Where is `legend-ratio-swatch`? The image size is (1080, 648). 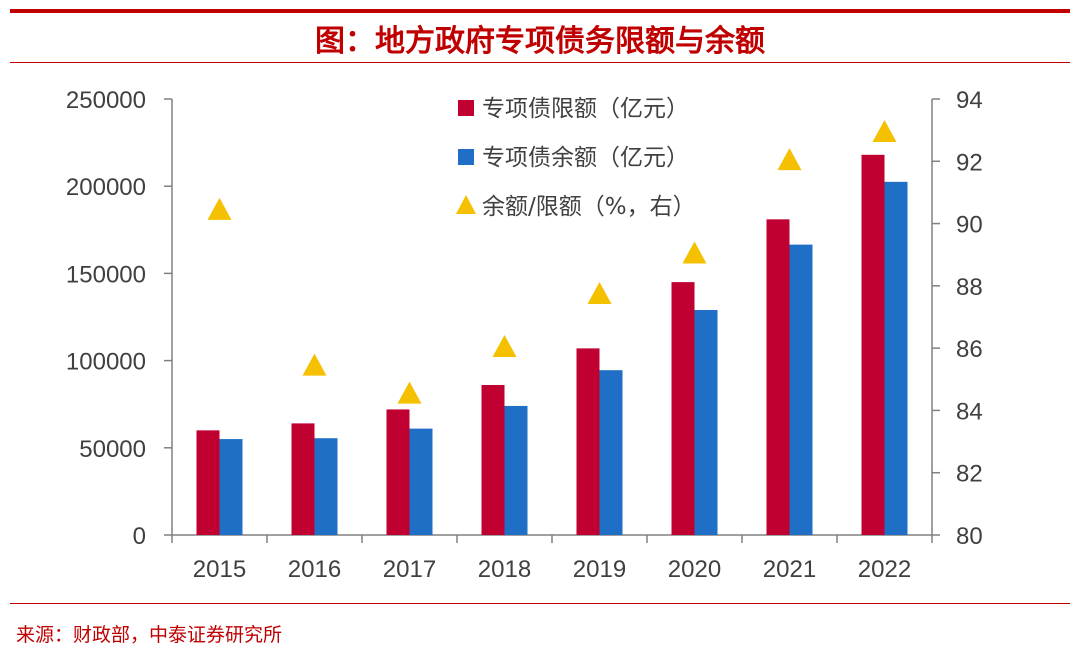 legend-ratio-swatch is located at coordinates (466, 204).